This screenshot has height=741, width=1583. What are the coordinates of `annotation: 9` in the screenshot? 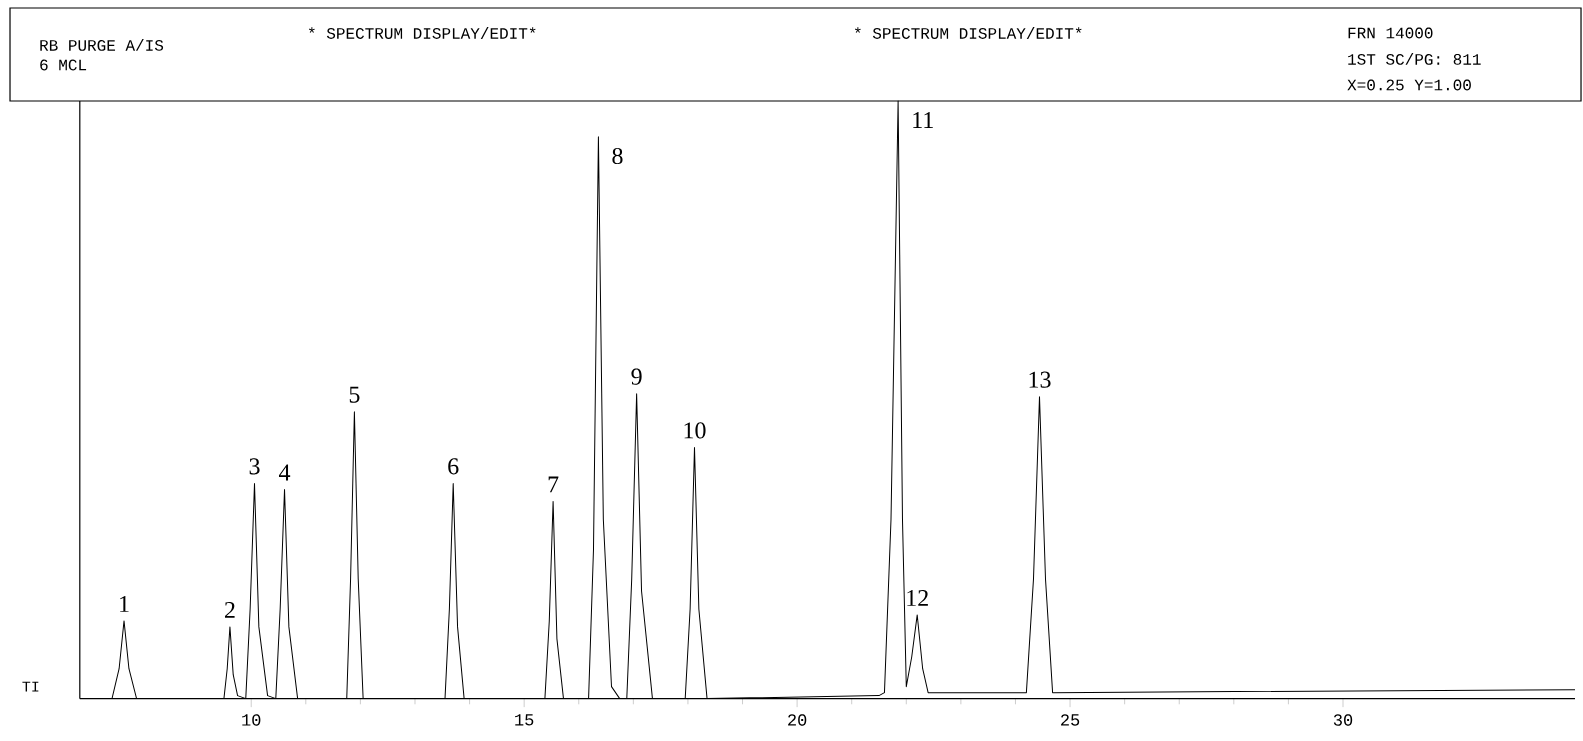 It's located at (636, 376).